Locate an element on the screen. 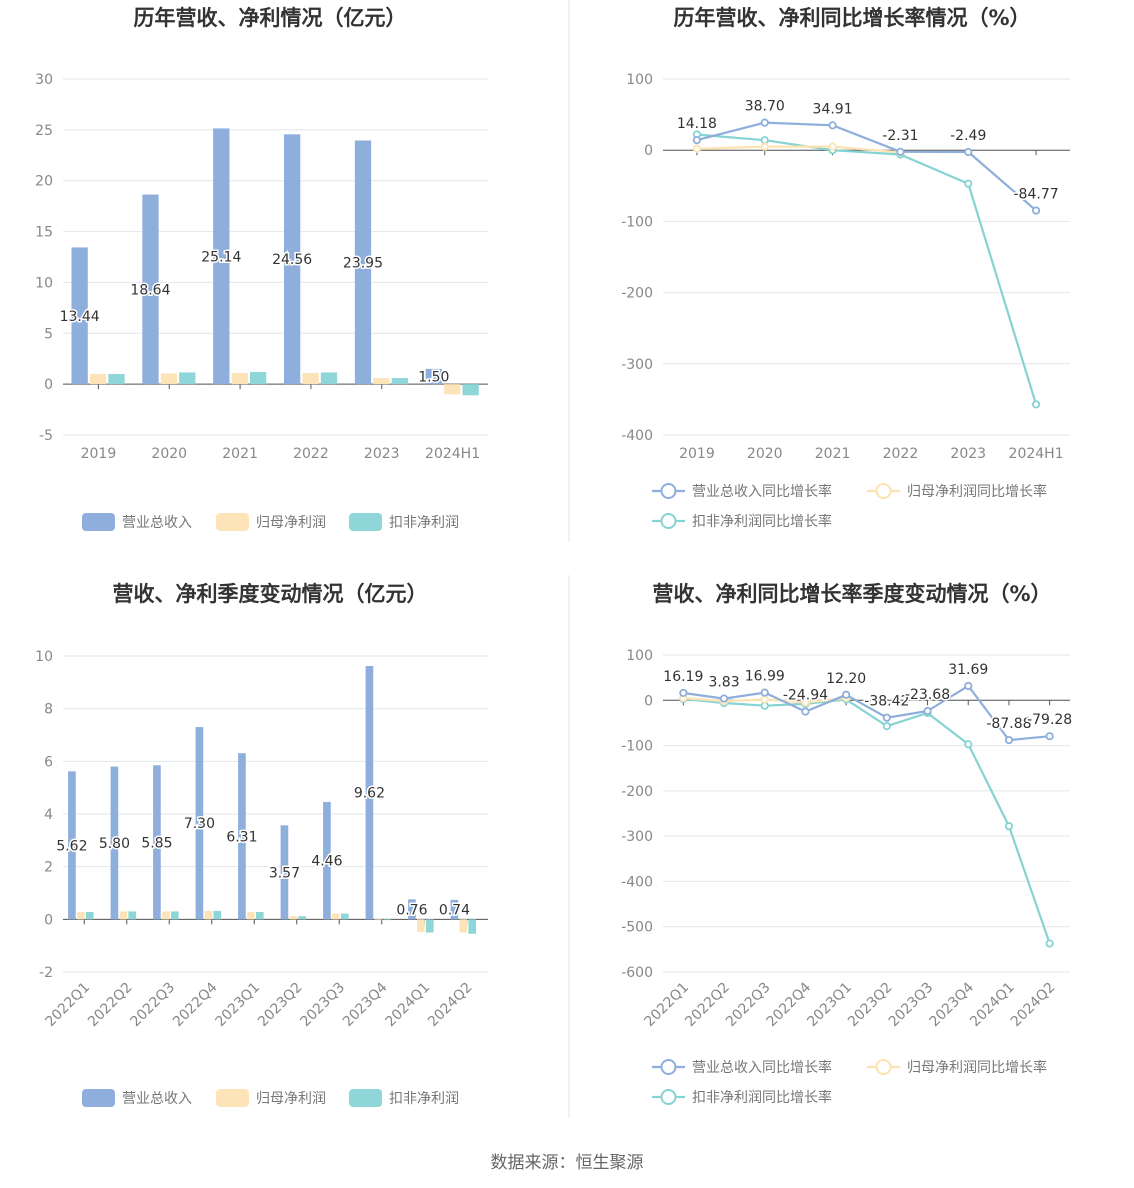 The height and width of the screenshot is (1188, 1134). x-tick-label: 2023Q3 is located at coordinates (911, 1005).